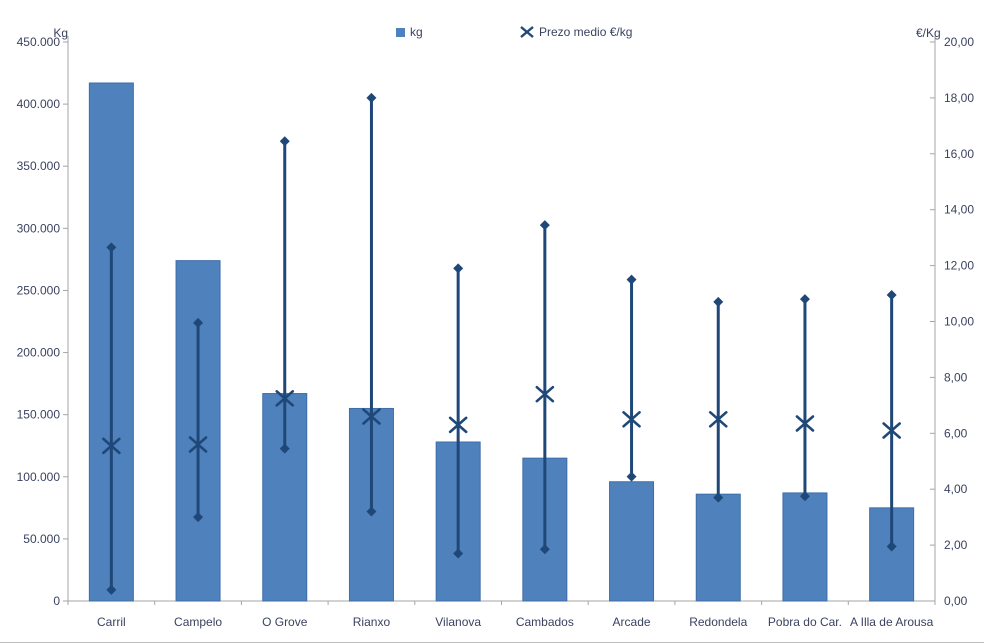 The height and width of the screenshot is (643, 984). Describe the element at coordinates (959, 210) in the screenshot. I see `right-axis-tick-label: 14,00` at that location.